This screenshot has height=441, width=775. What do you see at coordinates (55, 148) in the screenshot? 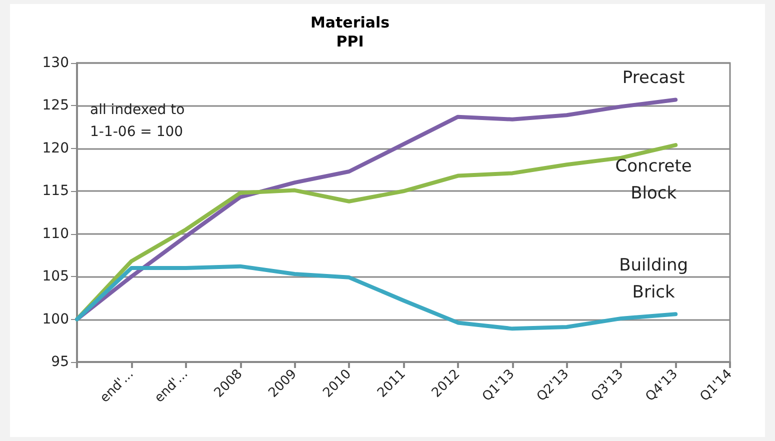
I see `y-tick-label: 120` at bounding box center [55, 148].